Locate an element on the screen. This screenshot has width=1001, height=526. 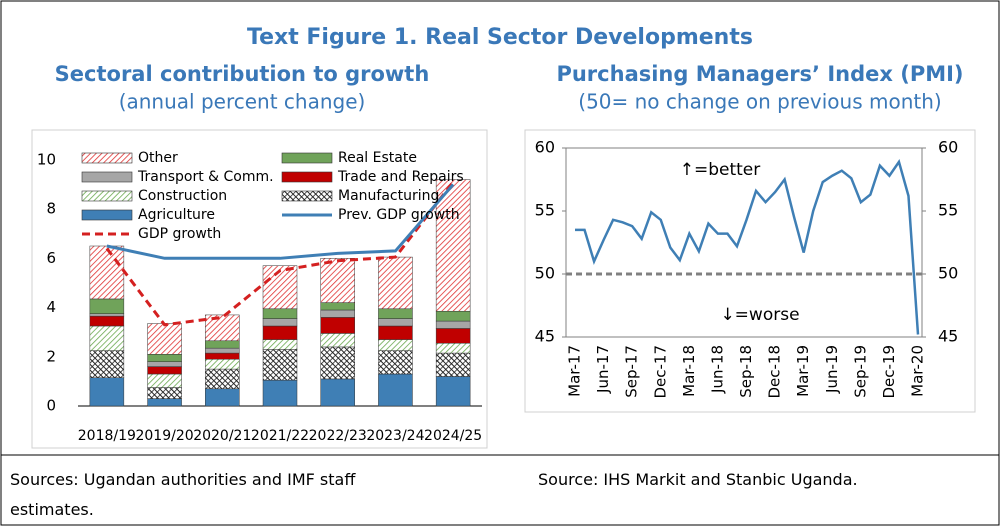
chart-title: Sectoral contribution to growth is located at coordinates (242, 74).